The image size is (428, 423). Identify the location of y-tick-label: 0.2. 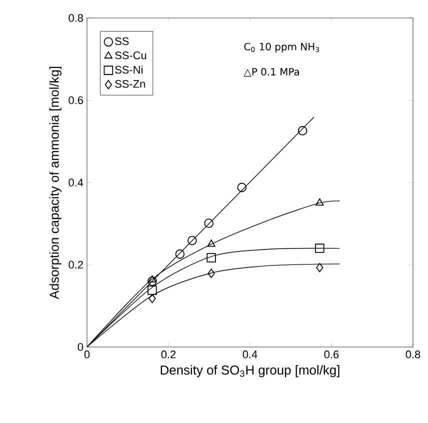
(75, 264).